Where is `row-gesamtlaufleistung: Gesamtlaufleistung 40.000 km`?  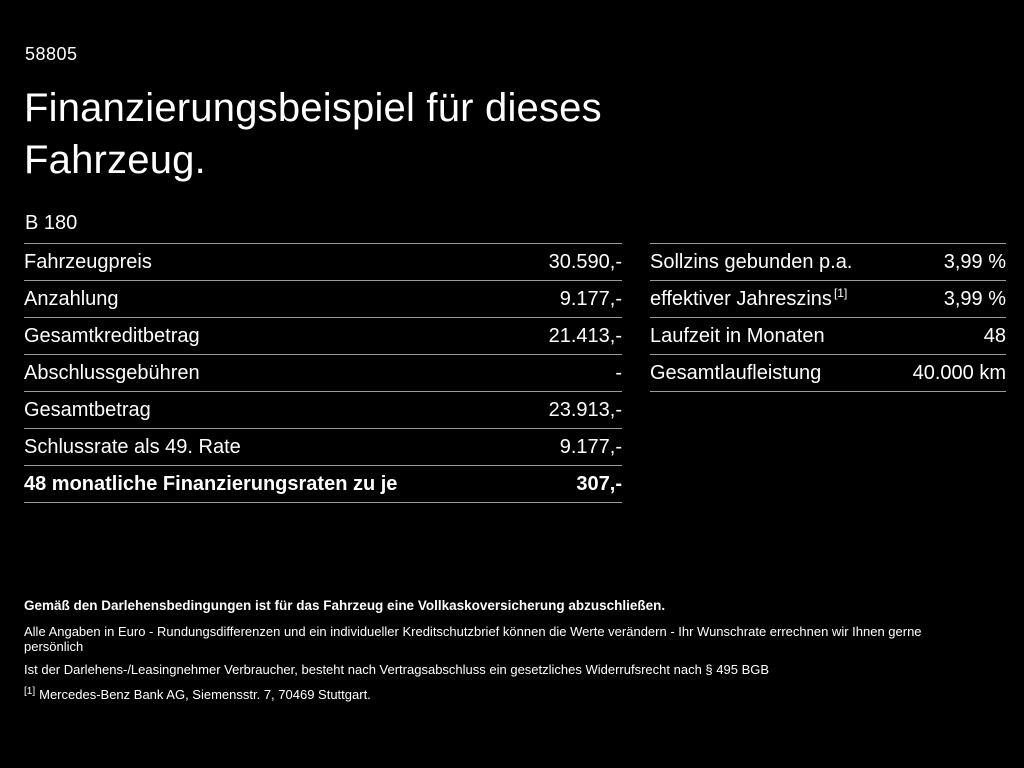 row-gesamtlaufleistung: Gesamtlaufleistung 40.000 km is located at coordinates (828, 373).